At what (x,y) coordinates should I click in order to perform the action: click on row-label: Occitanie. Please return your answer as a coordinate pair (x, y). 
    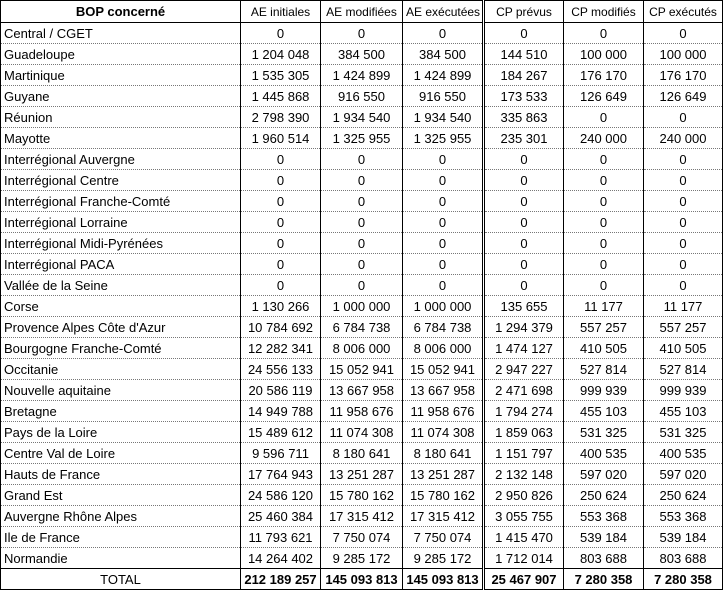
    Looking at the image, I should click on (120, 369).